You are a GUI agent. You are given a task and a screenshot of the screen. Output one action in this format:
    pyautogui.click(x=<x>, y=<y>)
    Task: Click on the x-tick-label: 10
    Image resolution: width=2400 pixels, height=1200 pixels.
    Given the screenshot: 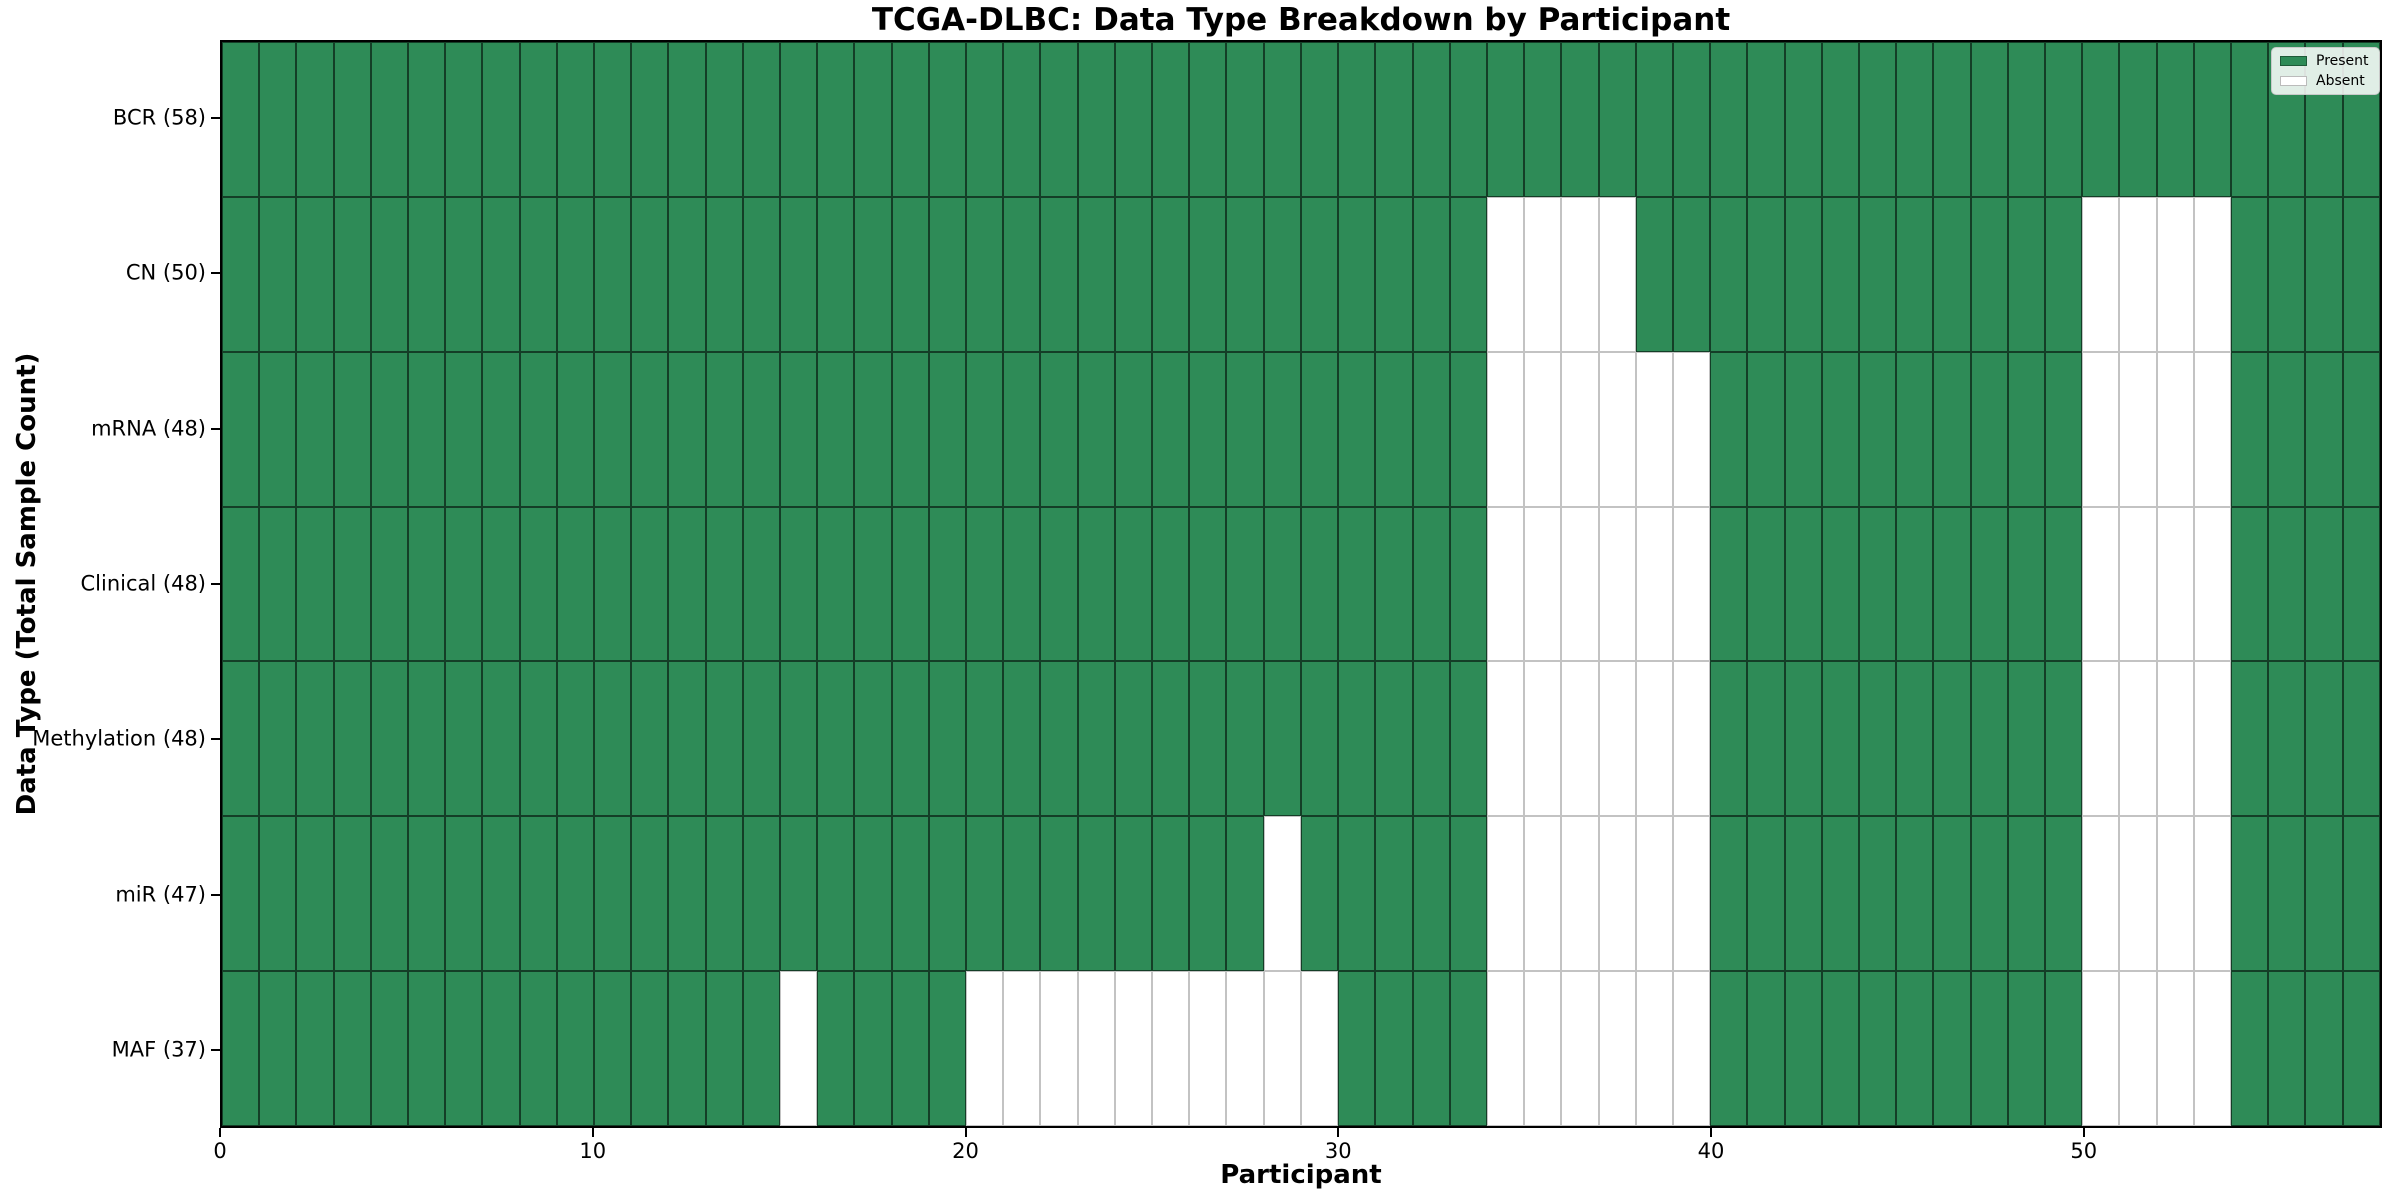 What is the action you would take?
    pyautogui.click(x=593, y=1151)
    